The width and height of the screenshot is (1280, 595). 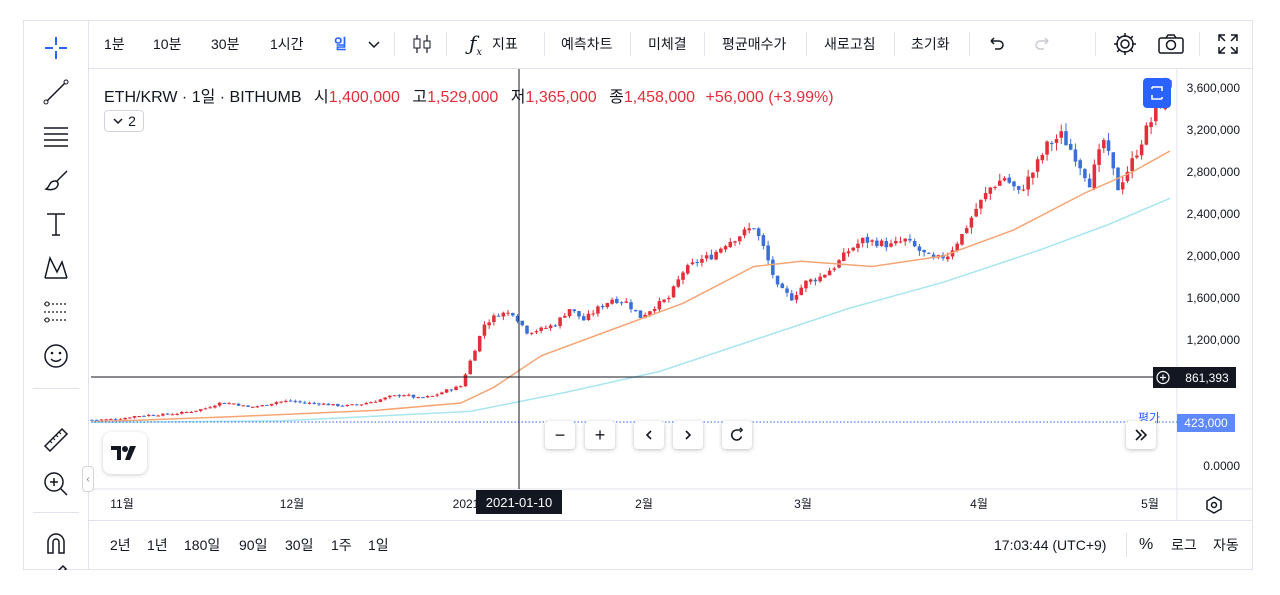 I want to click on log-scale-toggle: 로그, so click(x=1184, y=545).